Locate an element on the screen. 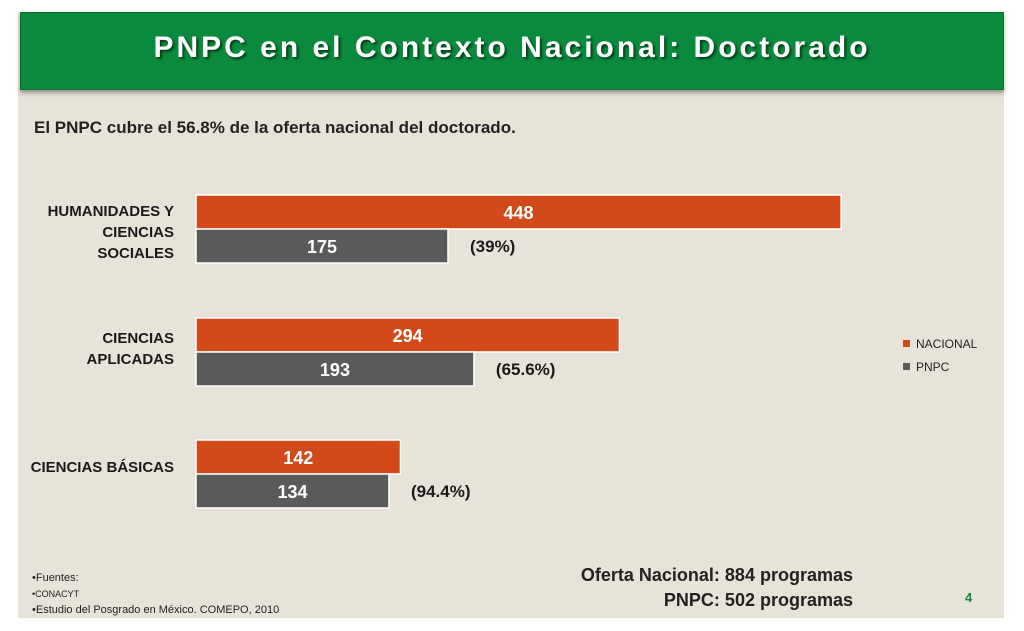  data-label-nacional-1: 294 is located at coordinates (408, 336).